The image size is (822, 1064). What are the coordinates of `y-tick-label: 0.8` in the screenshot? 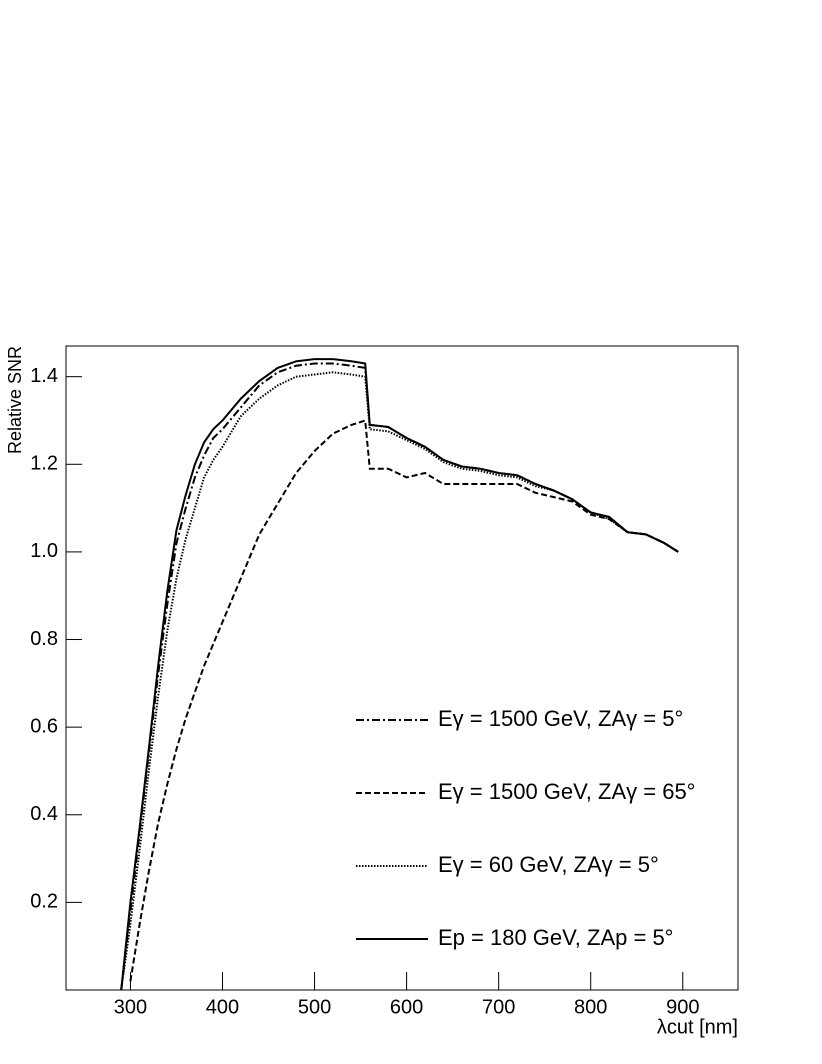 It's located at (44, 639).